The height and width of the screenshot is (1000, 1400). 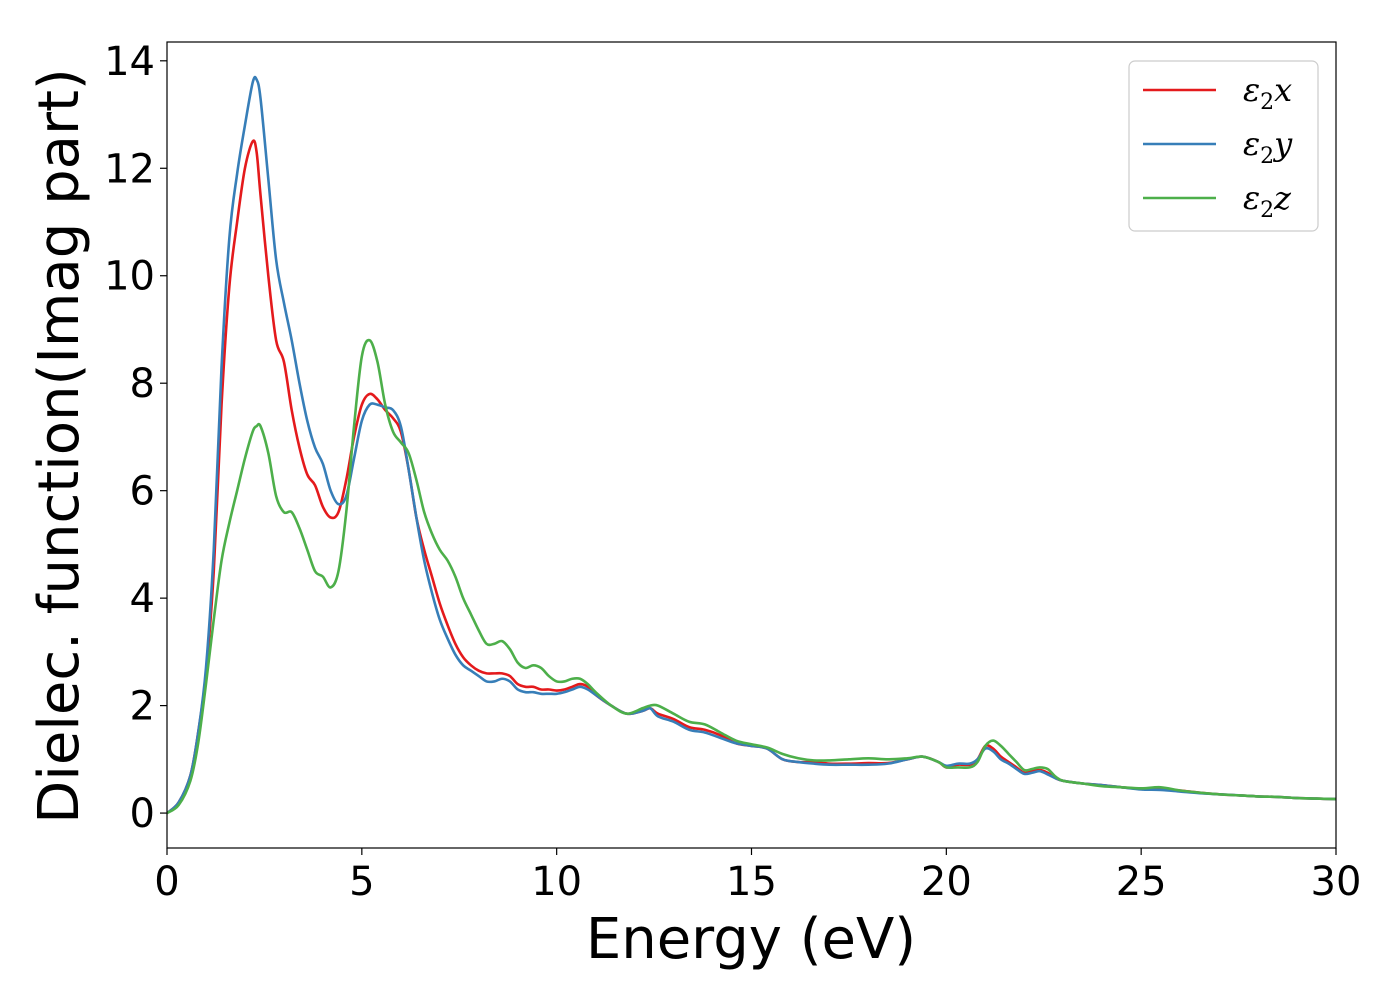 What do you see at coordinates (751, 882) in the screenshot?
I see `x-tick-label: 15` at bounding box center [751, 882].